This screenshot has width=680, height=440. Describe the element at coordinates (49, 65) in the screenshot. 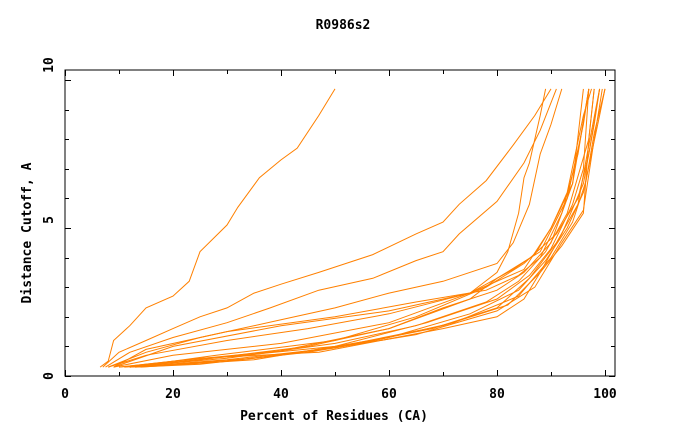

I see `y-tick-label: 10` at that location.